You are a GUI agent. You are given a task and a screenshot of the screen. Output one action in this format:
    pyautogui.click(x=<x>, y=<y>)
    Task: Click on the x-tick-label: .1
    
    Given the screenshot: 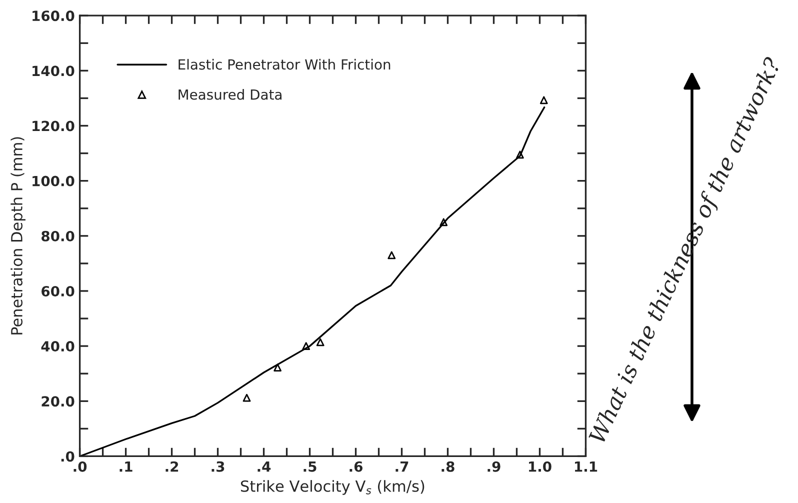 What is the action you would take?
    pyautogui.click(x=126, y=467)
    